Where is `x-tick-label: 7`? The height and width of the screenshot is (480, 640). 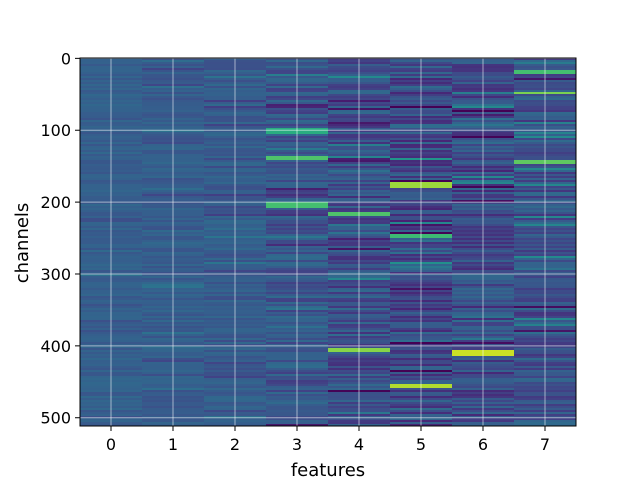
x-tick-label: 7 is located at coordinates (545, 444).